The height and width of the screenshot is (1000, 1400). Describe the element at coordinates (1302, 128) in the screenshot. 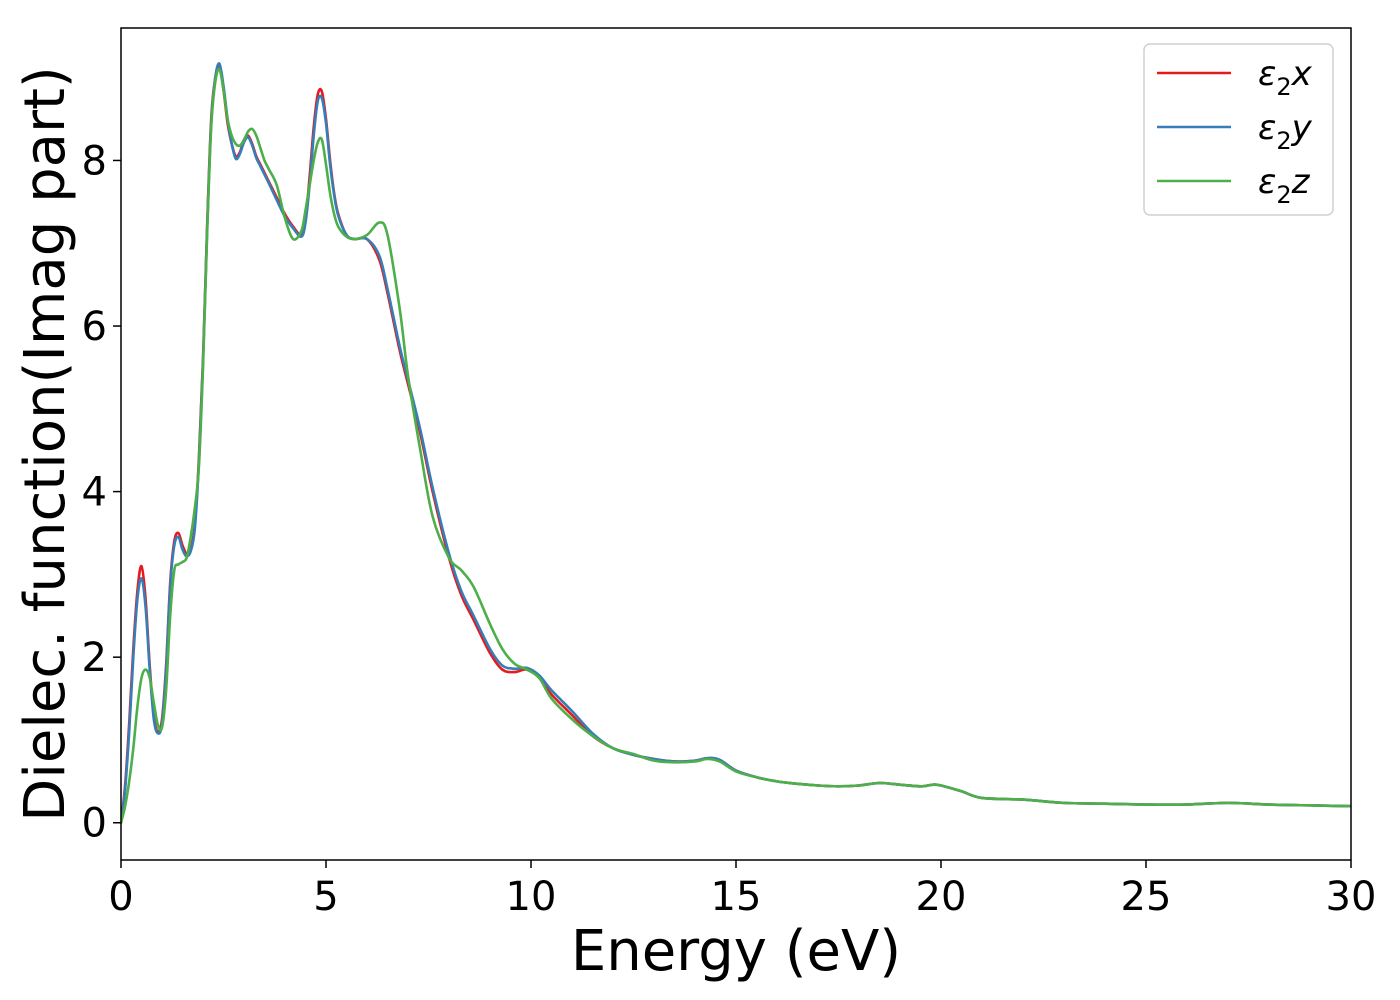

I see `legend-variable: y` at that location.